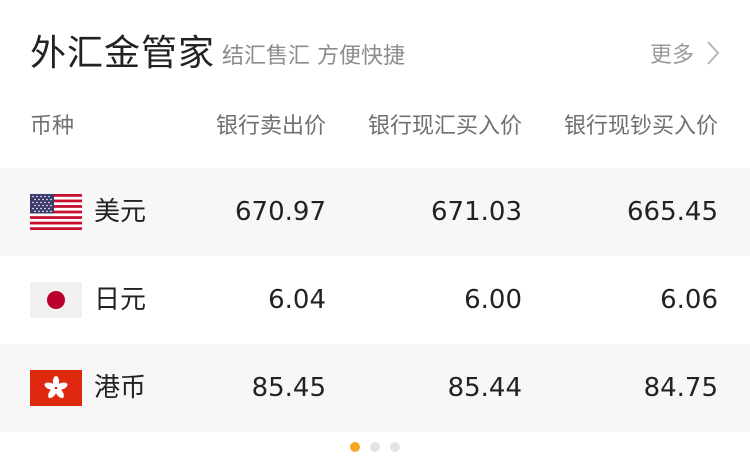 The height and width of the screenshot is (472, 750). Describe the element at coordinates (713, 53) in the screenshot. I see `chevron-right-icon` at that location.